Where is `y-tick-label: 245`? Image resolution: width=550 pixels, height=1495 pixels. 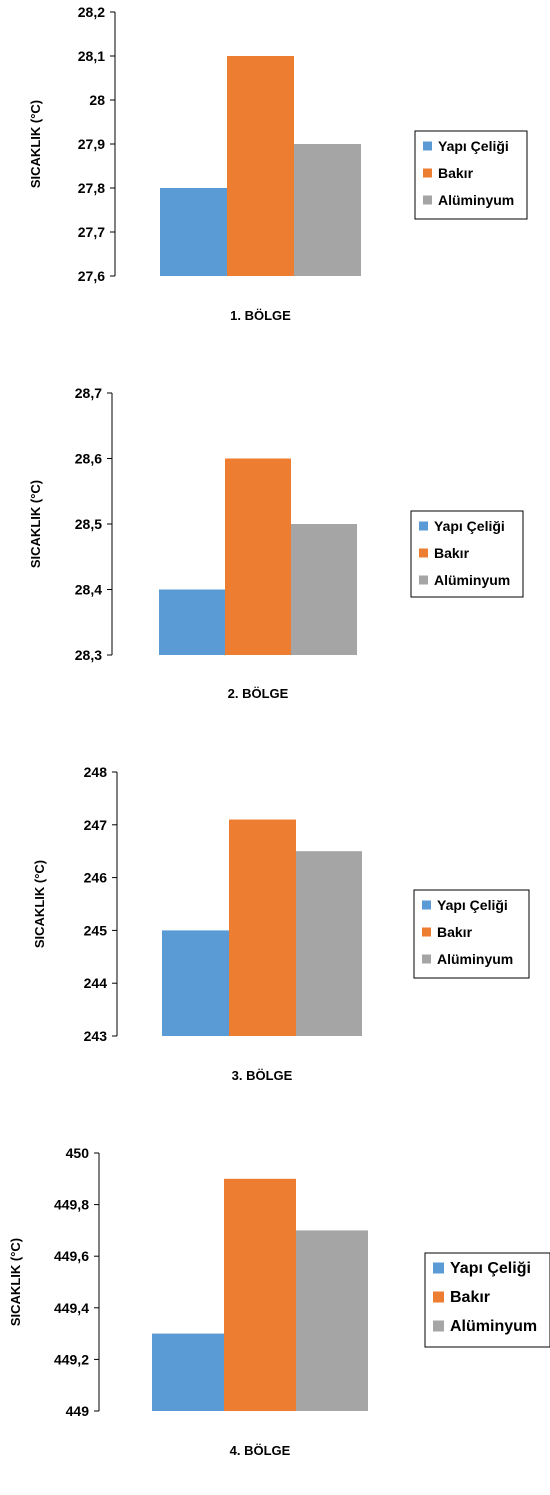 y-tick-label: 245 is located at coordinates (96, 930).